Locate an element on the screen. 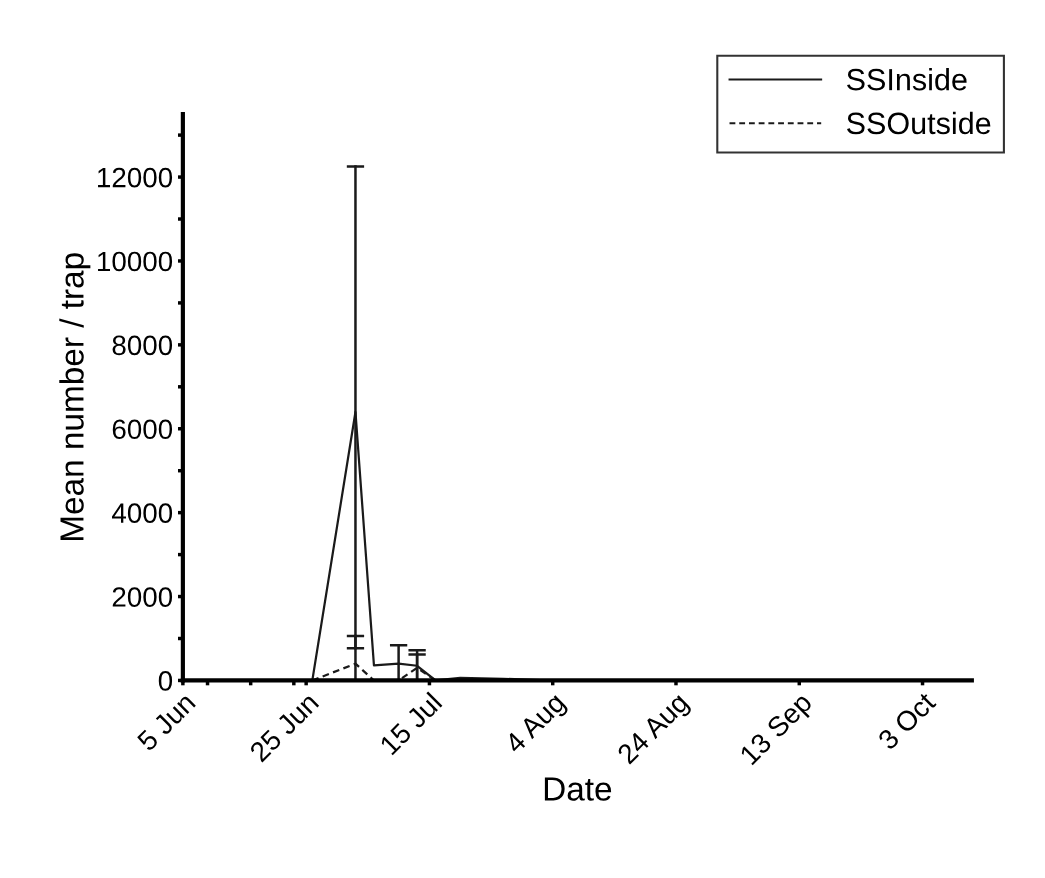 The height and width of the screenshot is (878, 1045). y-axis-title: Mean number / trap is located at coordinates (75, 396).